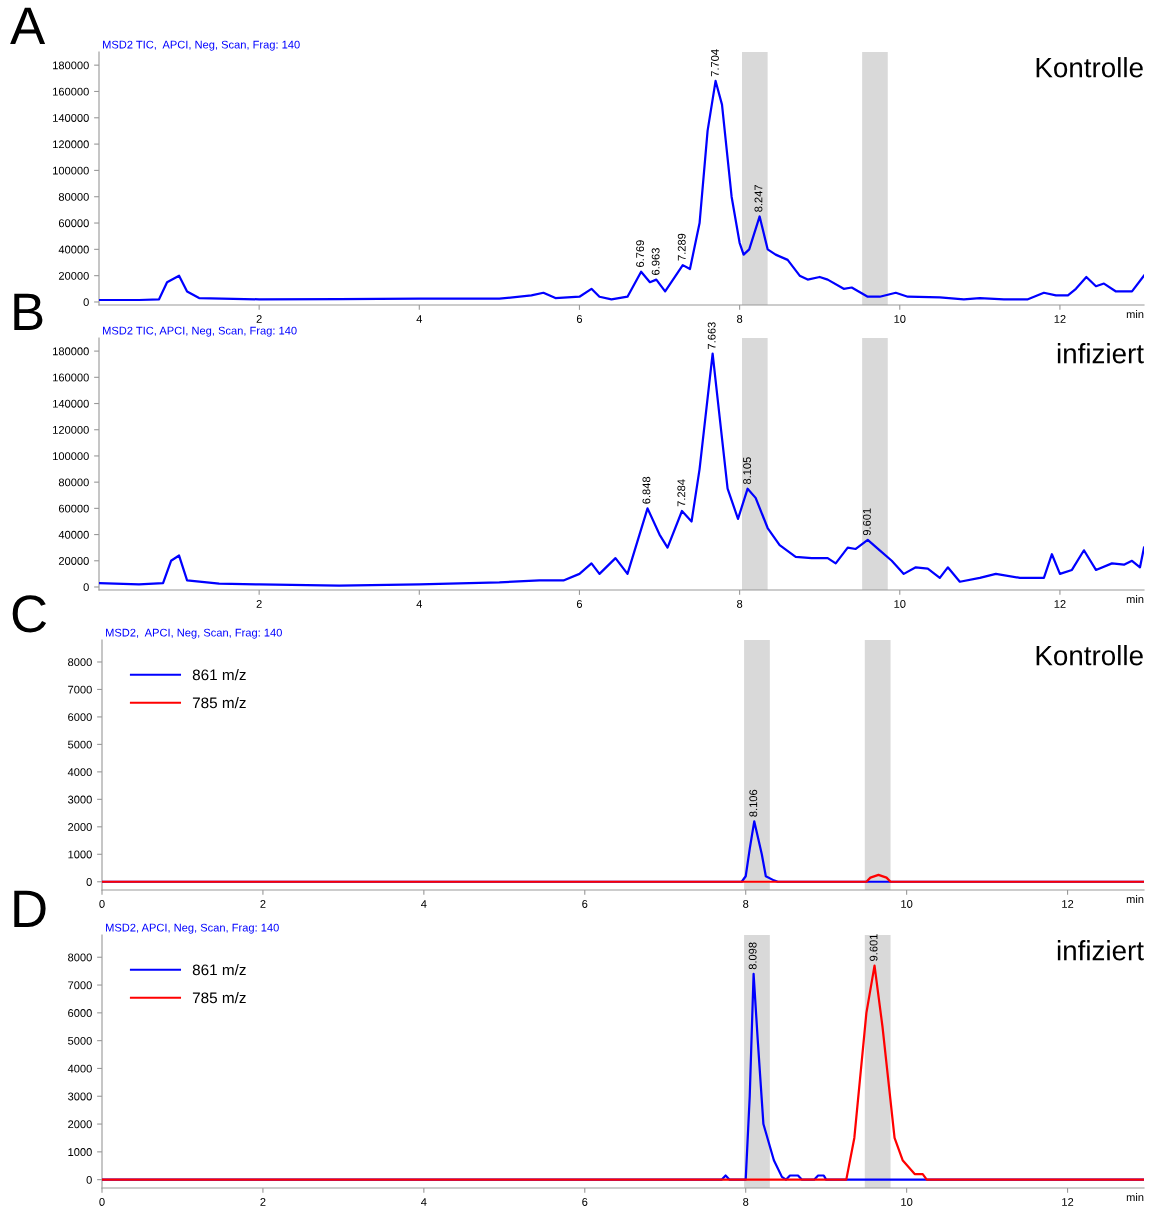  Describe the element at coordinates (28, 312) in the screenshot. I see `chart-title: B` at that location.